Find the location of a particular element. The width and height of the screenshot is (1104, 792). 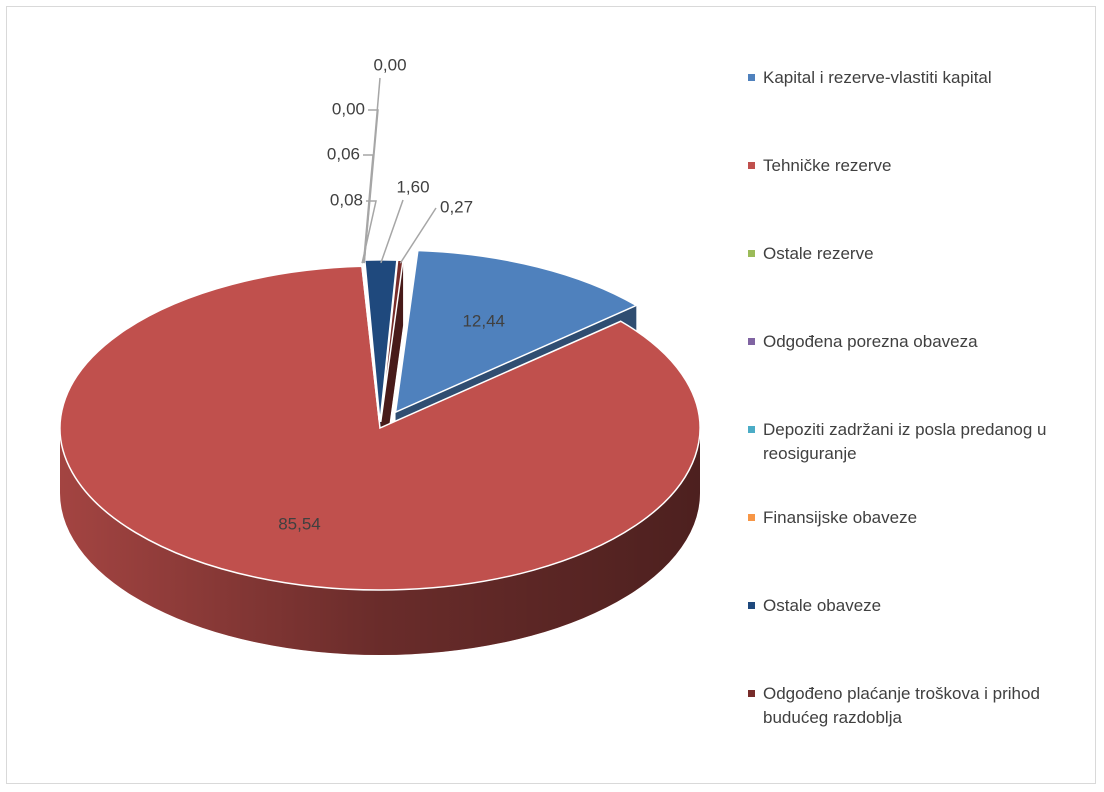

data-label: 0,27 is located at coordinates (456, 206).